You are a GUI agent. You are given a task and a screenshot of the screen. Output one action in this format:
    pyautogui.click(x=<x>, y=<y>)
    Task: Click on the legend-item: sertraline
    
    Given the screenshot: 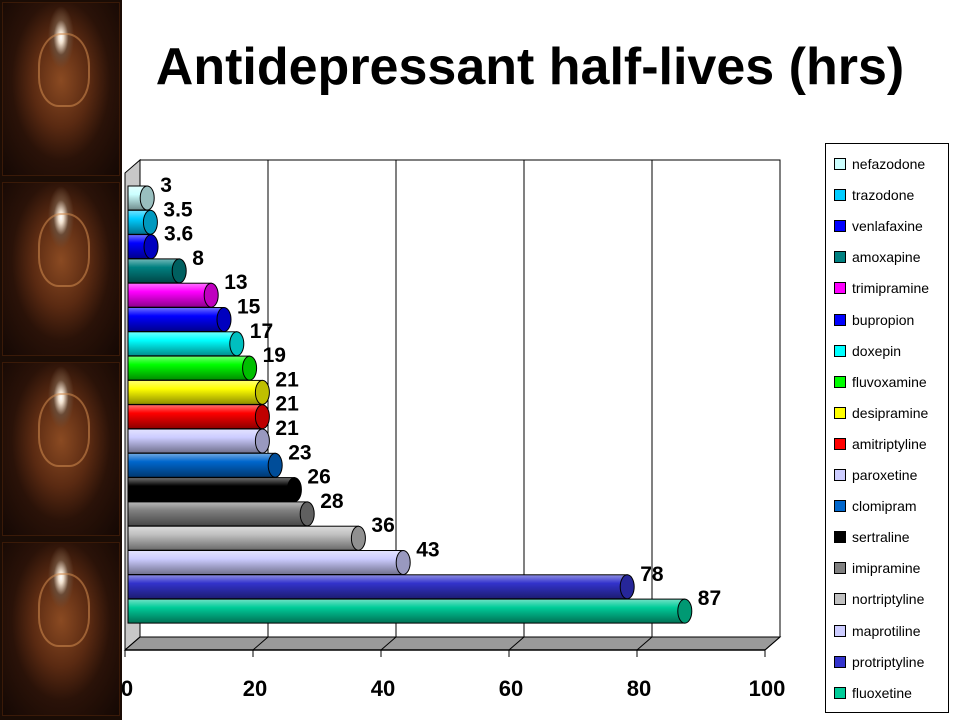 What is the action you would take?
    pyautogui.click(x=872, y=537)
    